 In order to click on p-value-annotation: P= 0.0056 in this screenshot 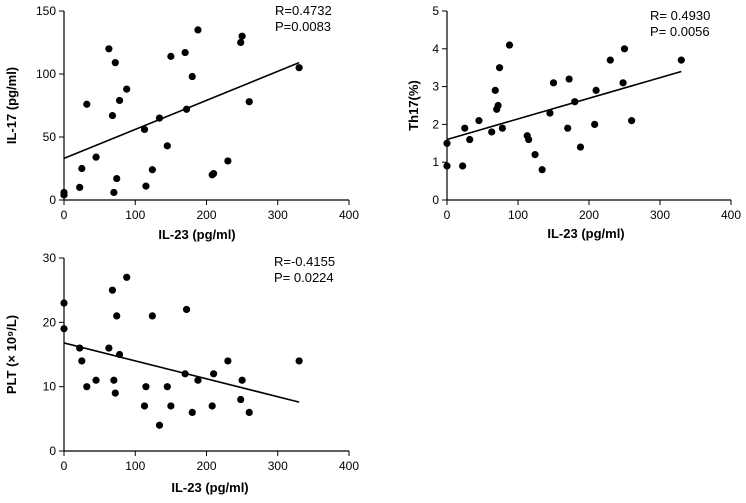, I will do `click(680, 31)`.